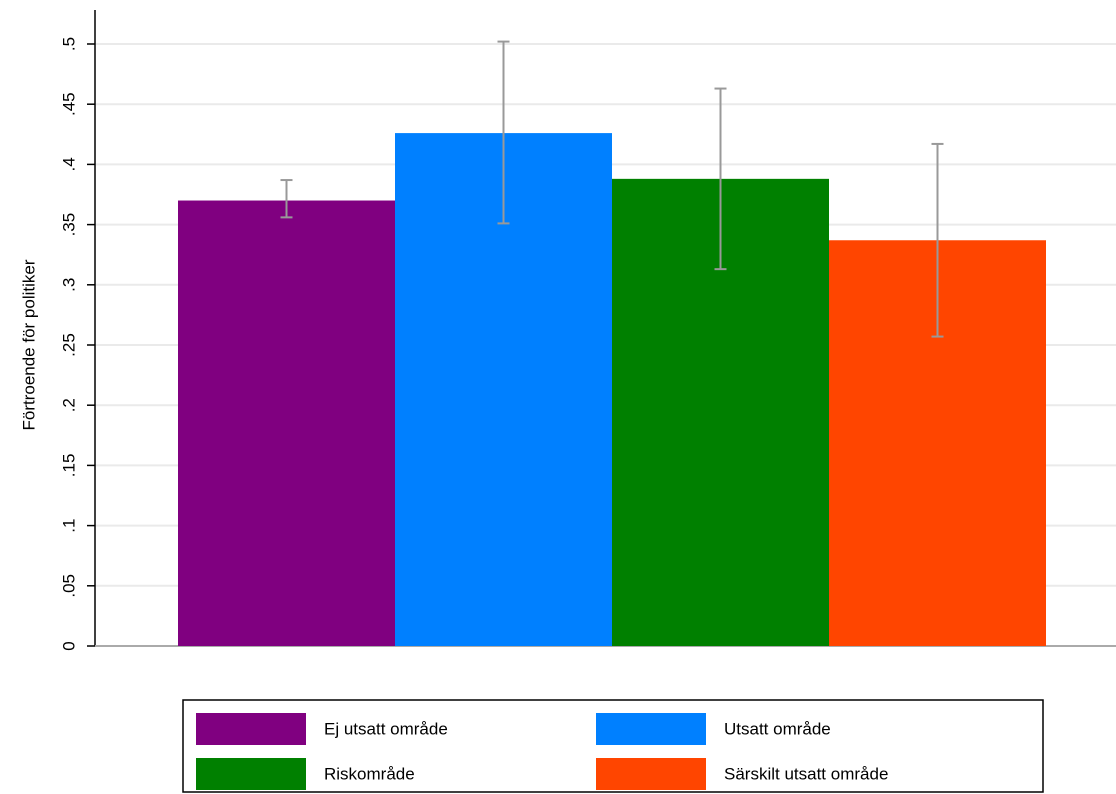 The height and width of the screenshot is (794, 1116). Describe the element at coordinates (68, 104) in the screenshot. I see `y-tick-label: .45` at that location.